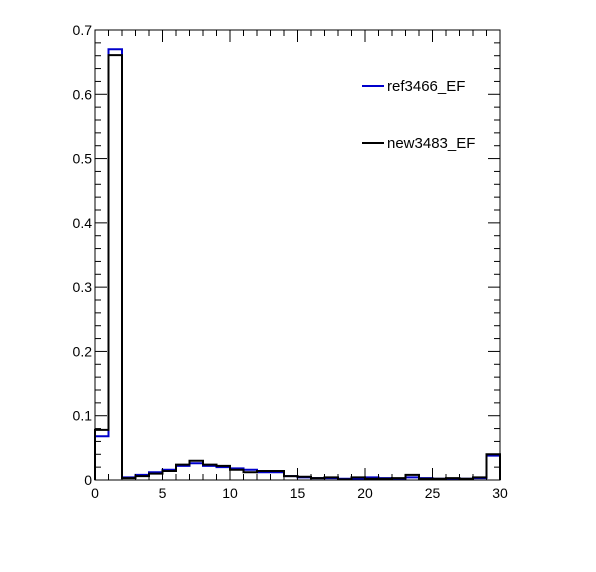 The width and height of the screenshot is (596, 572). What do you see at coordinates (298, 493) in the screenshot?
I see `x-tick-label: 15` at bounding box center [298, 493].